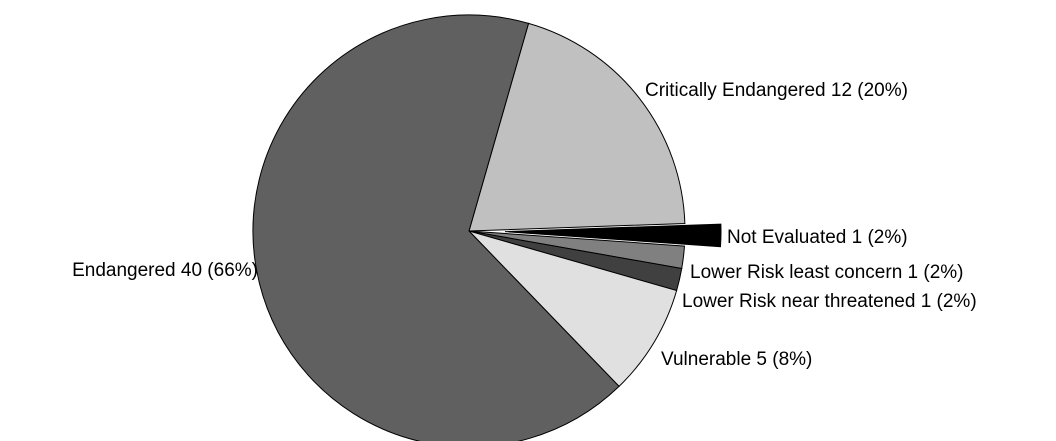  Describe the element at coordinates (776, 90) in the screenshot. I see `pie-label-critically-endangered: Critically Endangered 12 (20%)` at that location.